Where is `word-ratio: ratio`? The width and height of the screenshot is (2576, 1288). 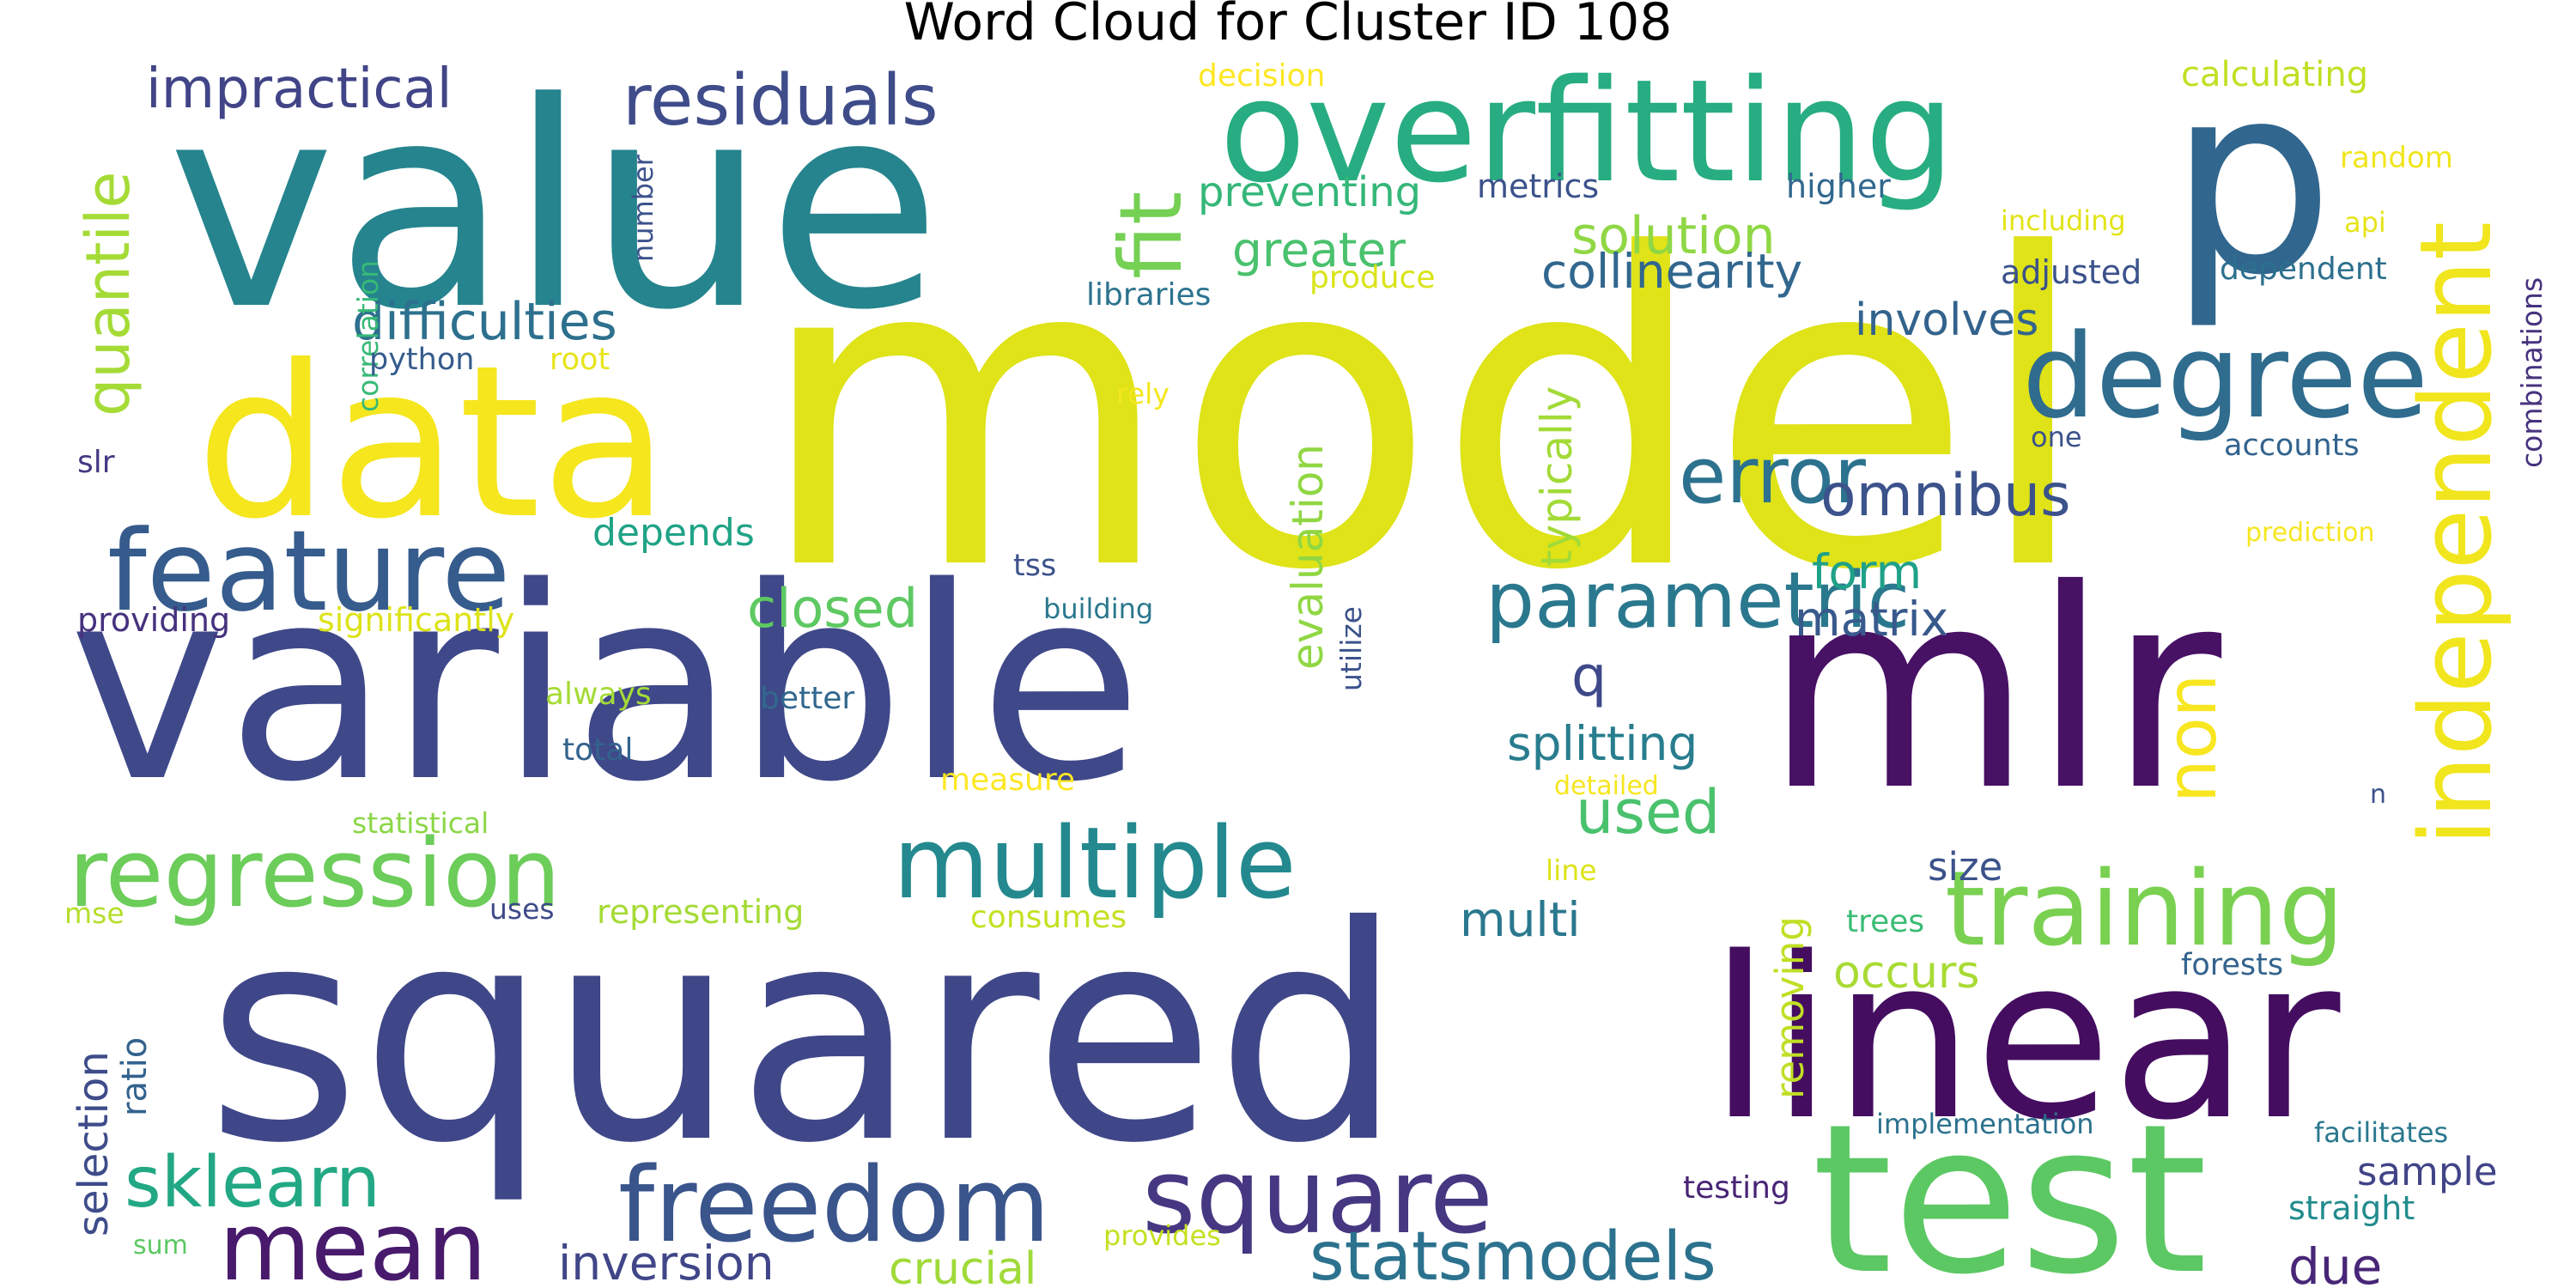 word-ratio: ratio is located at coordinates (135, 1076).